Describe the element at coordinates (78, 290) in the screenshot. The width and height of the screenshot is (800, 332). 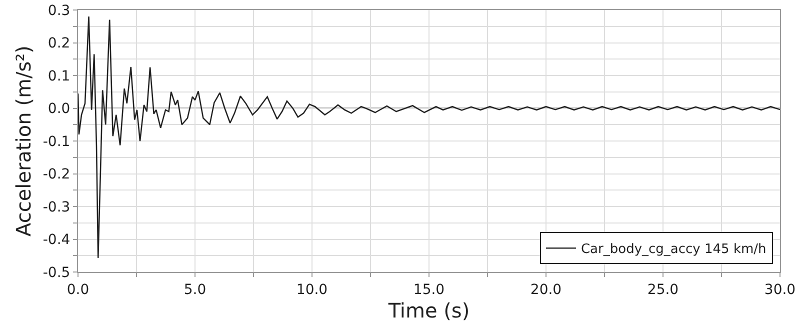
I see `x-tick-label: 0.0` at that location.